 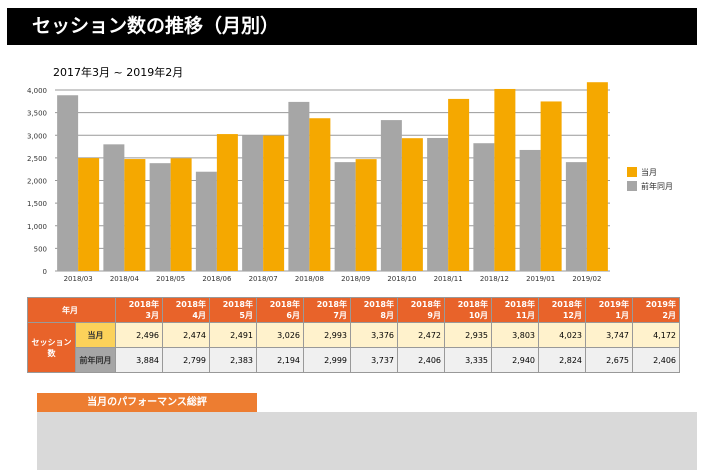 What do you see at coordinates (139, 360) in the screenshot?
I see `prev-year-value: 3,884` at bounding box center [139, 360].